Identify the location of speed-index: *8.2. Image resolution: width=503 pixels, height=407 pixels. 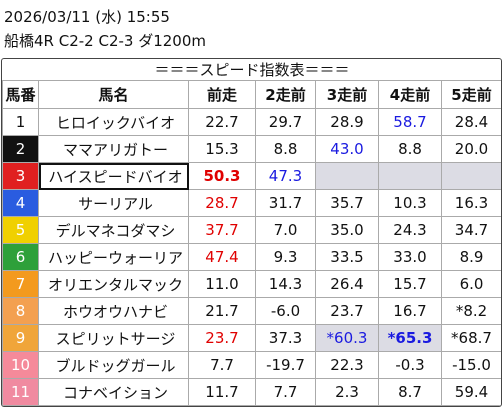
(471, 311).